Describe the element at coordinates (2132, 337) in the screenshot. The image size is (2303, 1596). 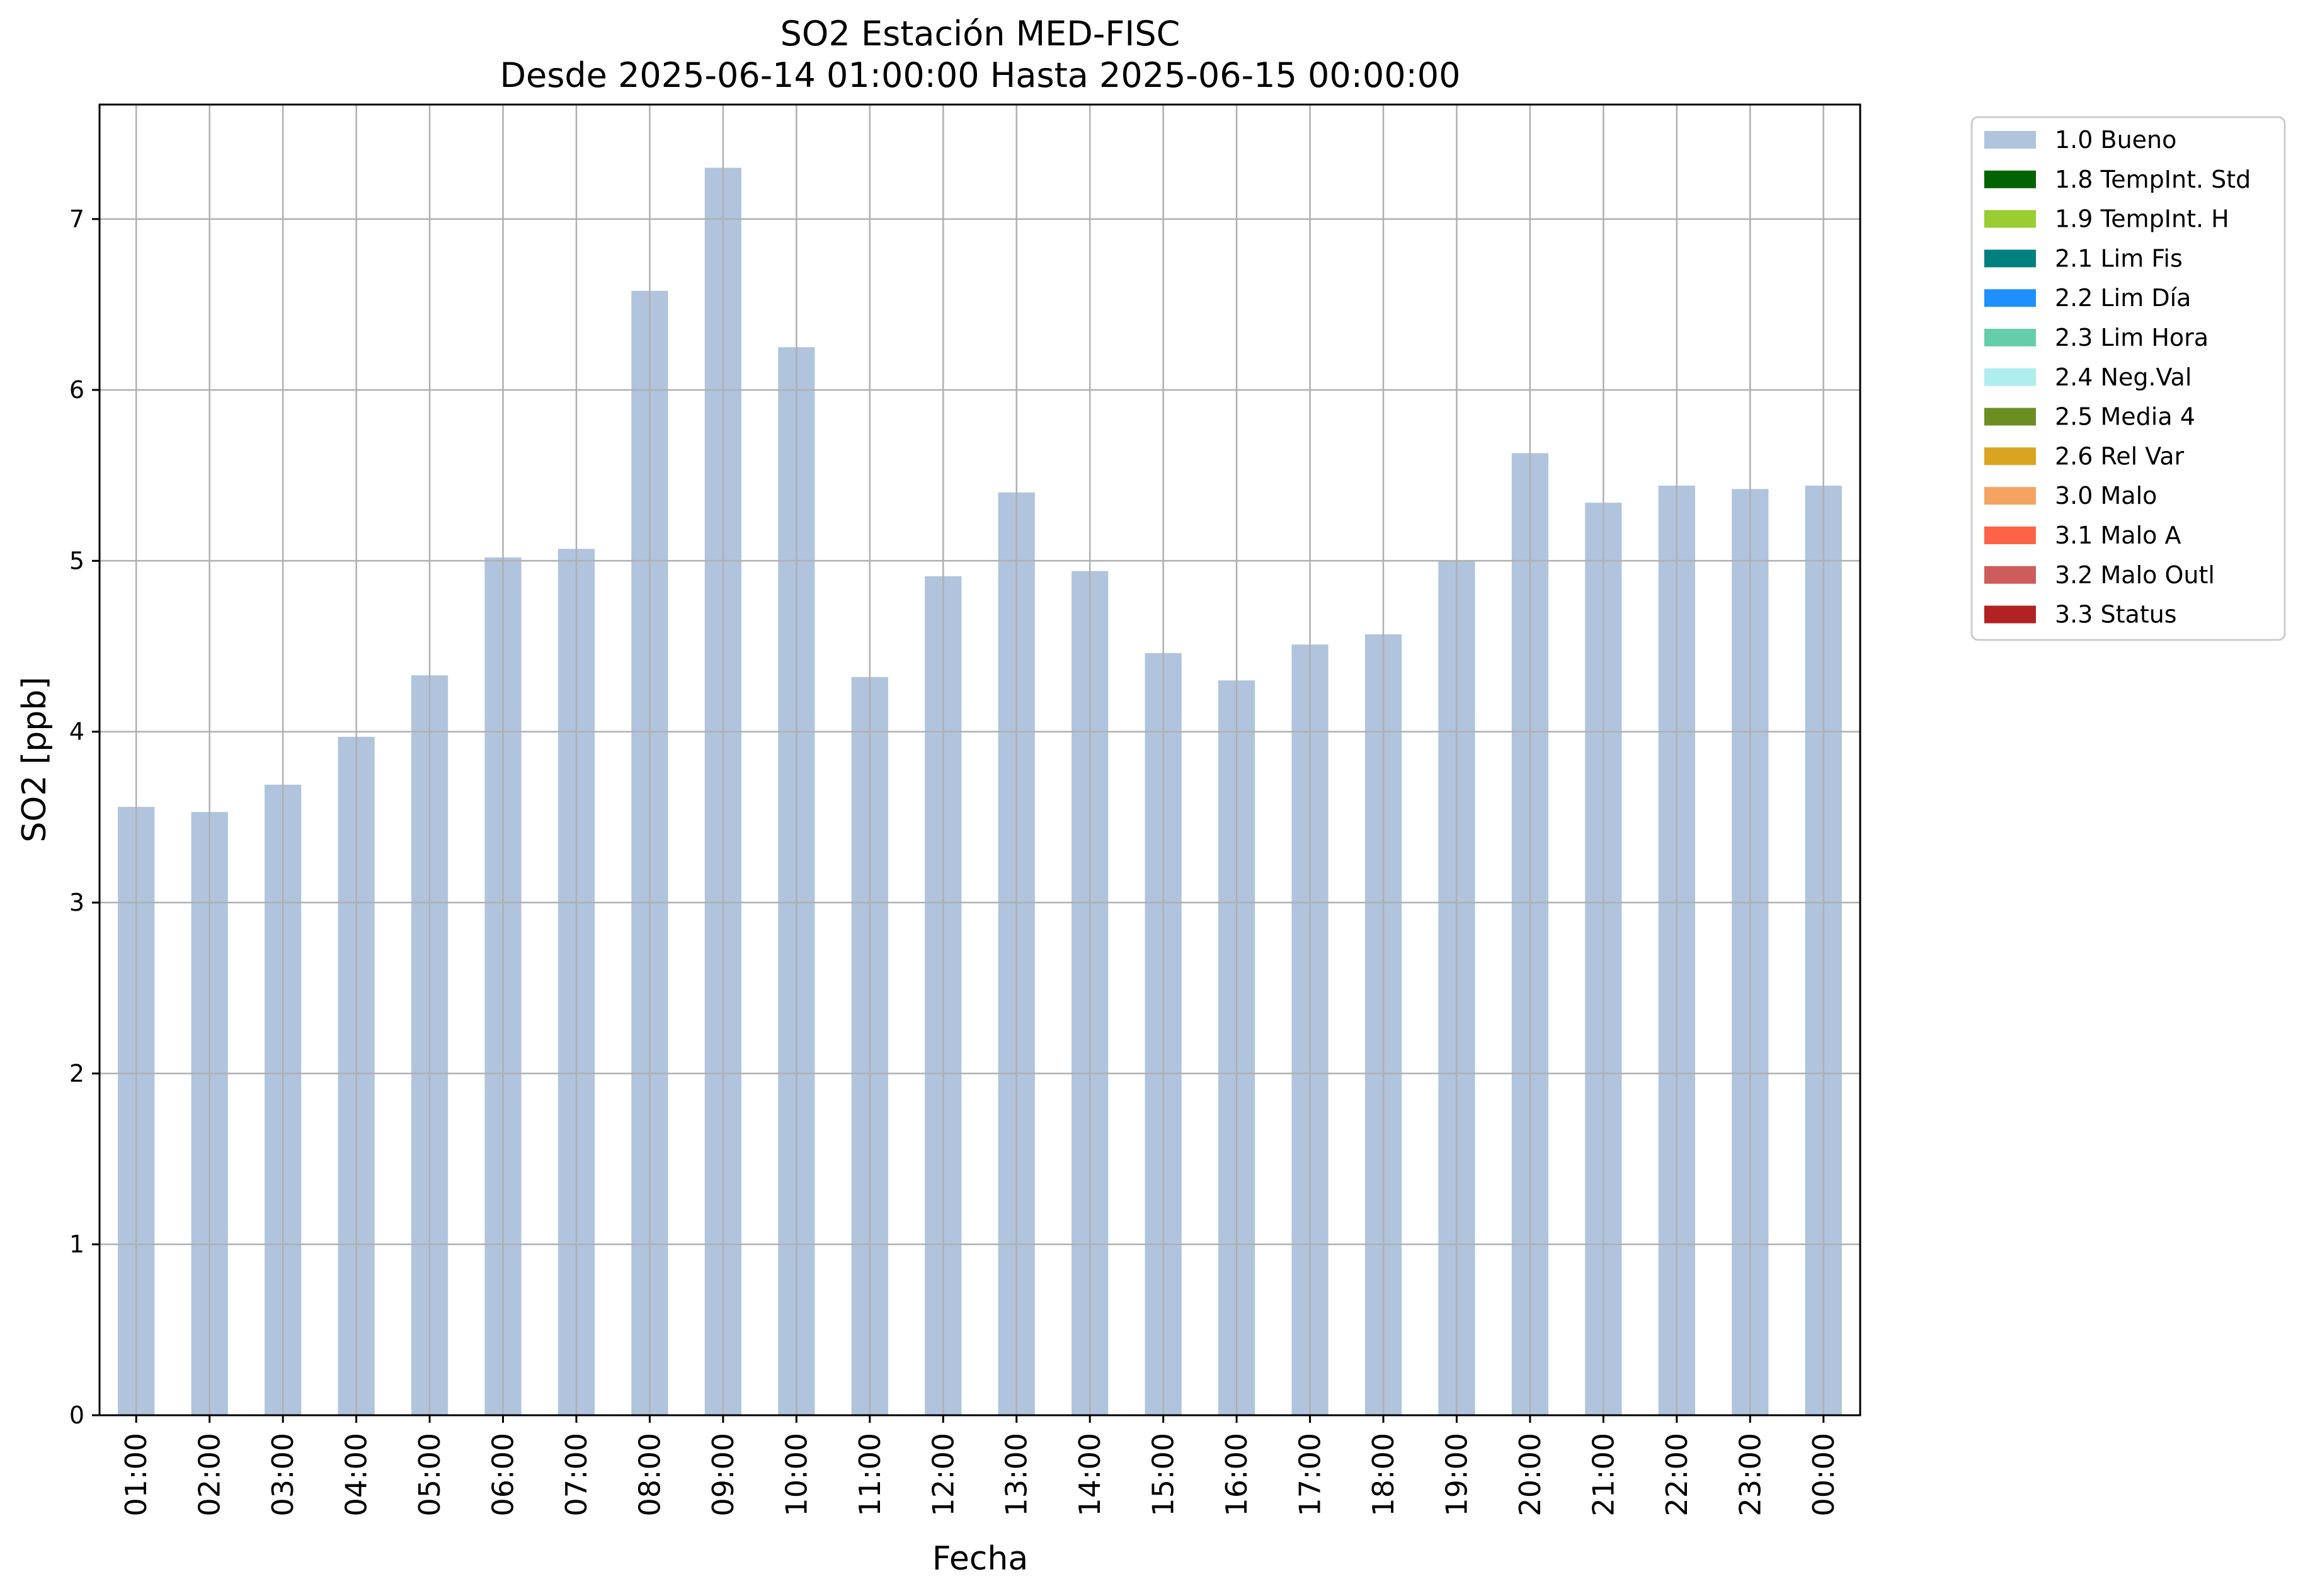
I see `legend-label: 2.3 Lim Hora` at that location.